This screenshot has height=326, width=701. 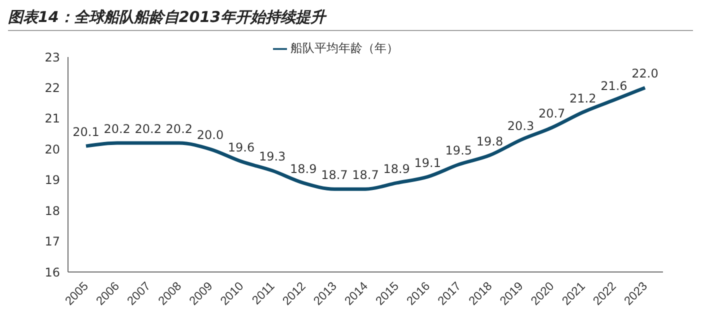 I want to click on y-tick-label: 20, so click(x=52, y=149).